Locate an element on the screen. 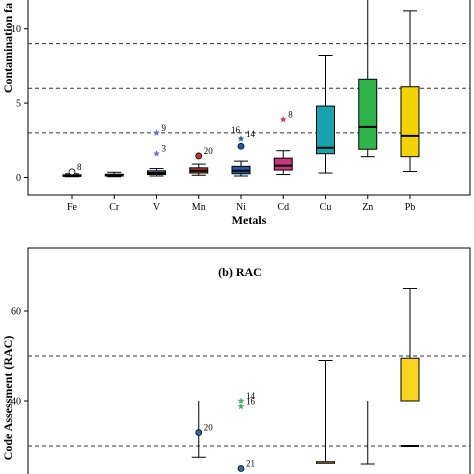 The image size is (474, 474). panel-a-x-axis-label: Metals is located at coordinates (249, 220).